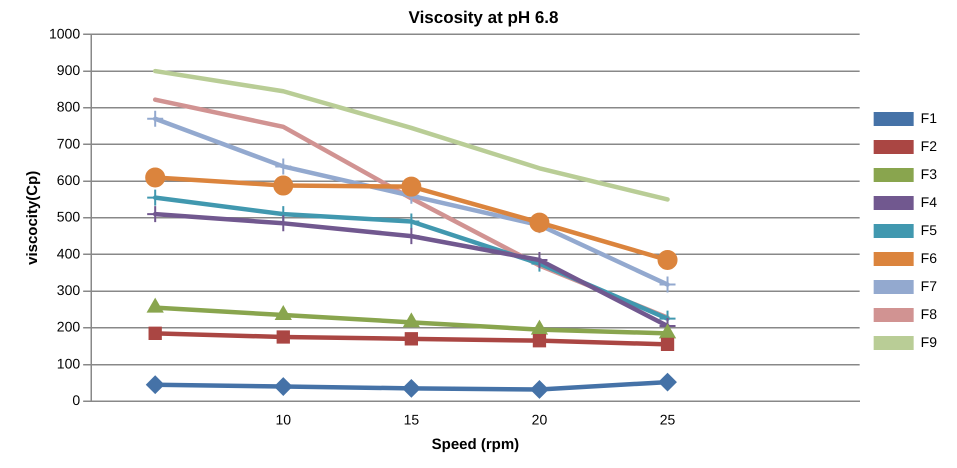 The width and height of the screenshot is (957, 468). Describe the element at coordinates (929, 230) in the screenshot. I see `legend-label: F5` at that location.